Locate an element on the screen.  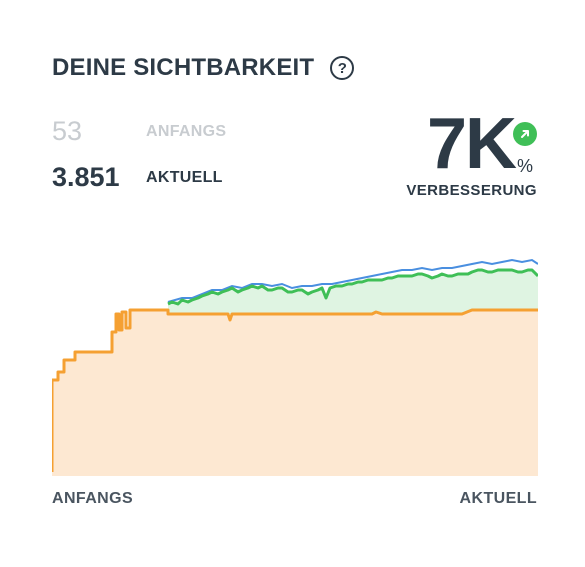
initial-label: ANFANGS is located at coordinates (186, 131).